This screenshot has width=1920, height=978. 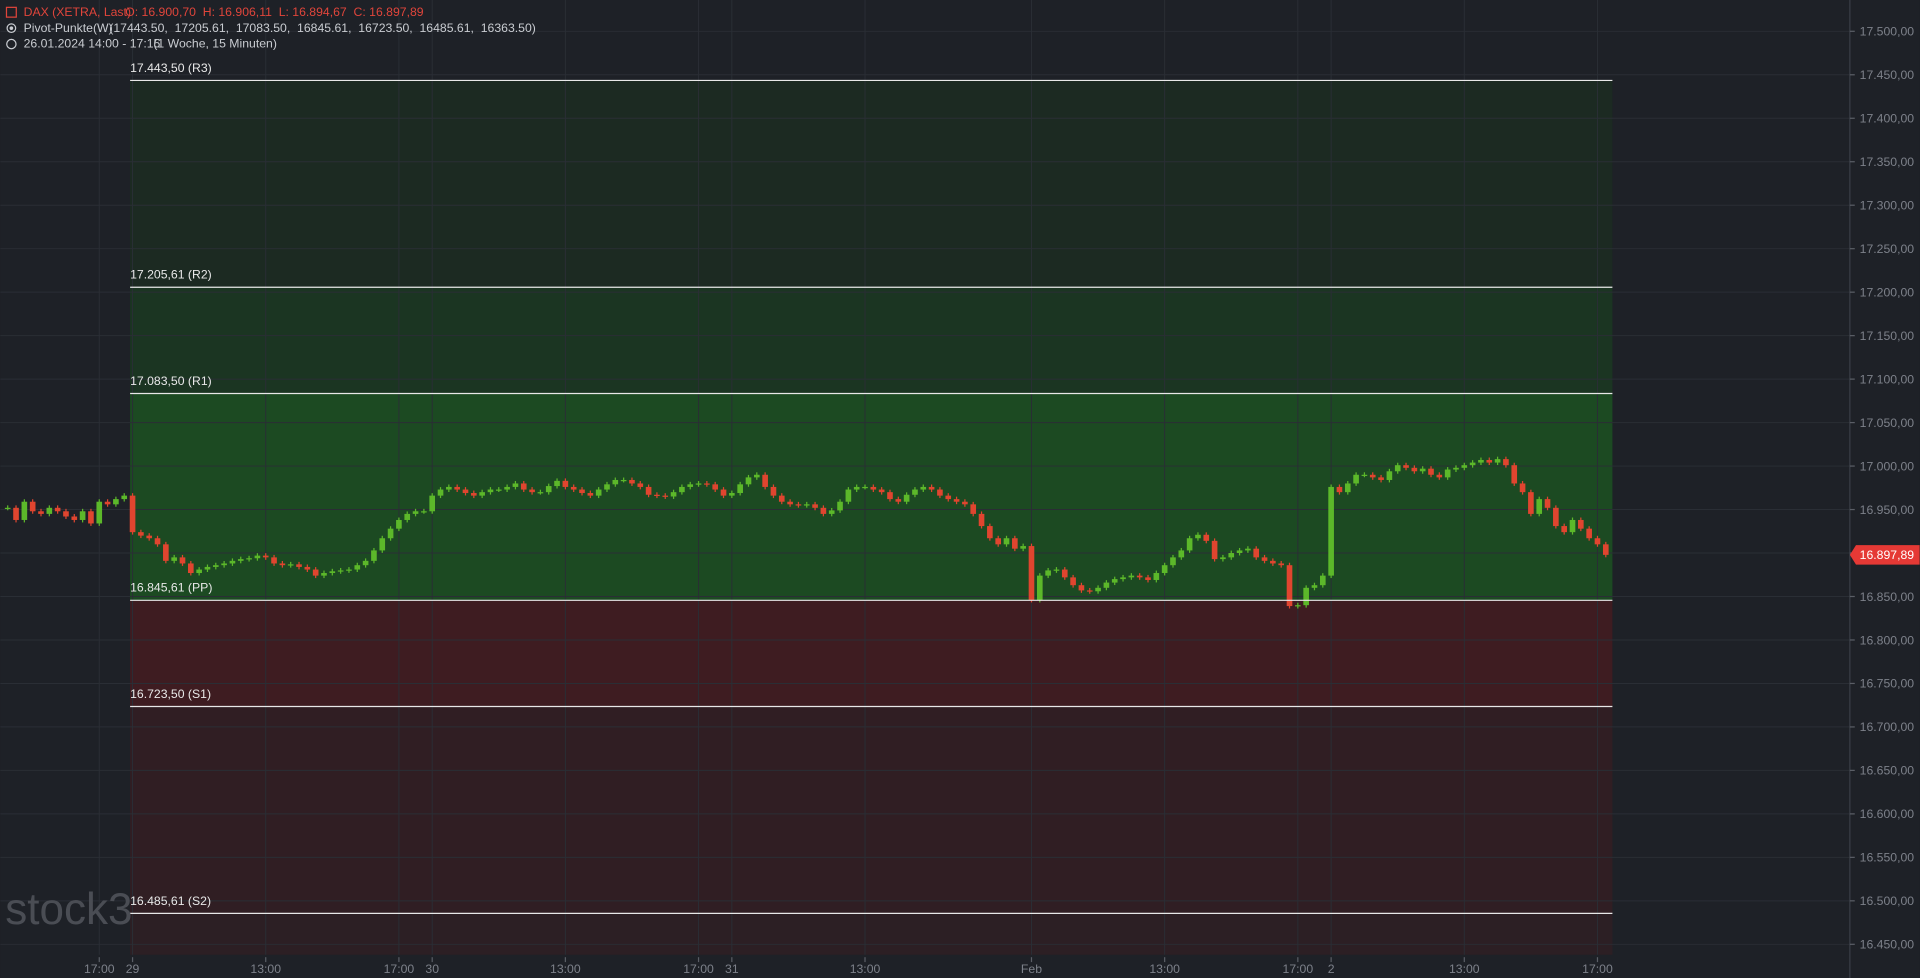 I want to click on y-tick-label: 16.600,00, so click(x=1887, y=814).